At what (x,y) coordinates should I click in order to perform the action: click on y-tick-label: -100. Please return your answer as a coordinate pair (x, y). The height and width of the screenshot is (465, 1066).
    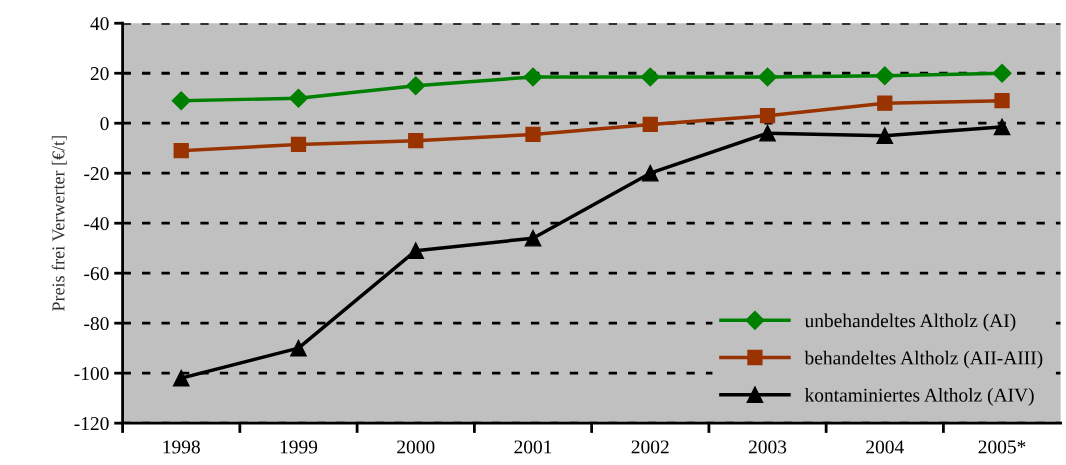
    Looking at the image, I should click on (91, 373).